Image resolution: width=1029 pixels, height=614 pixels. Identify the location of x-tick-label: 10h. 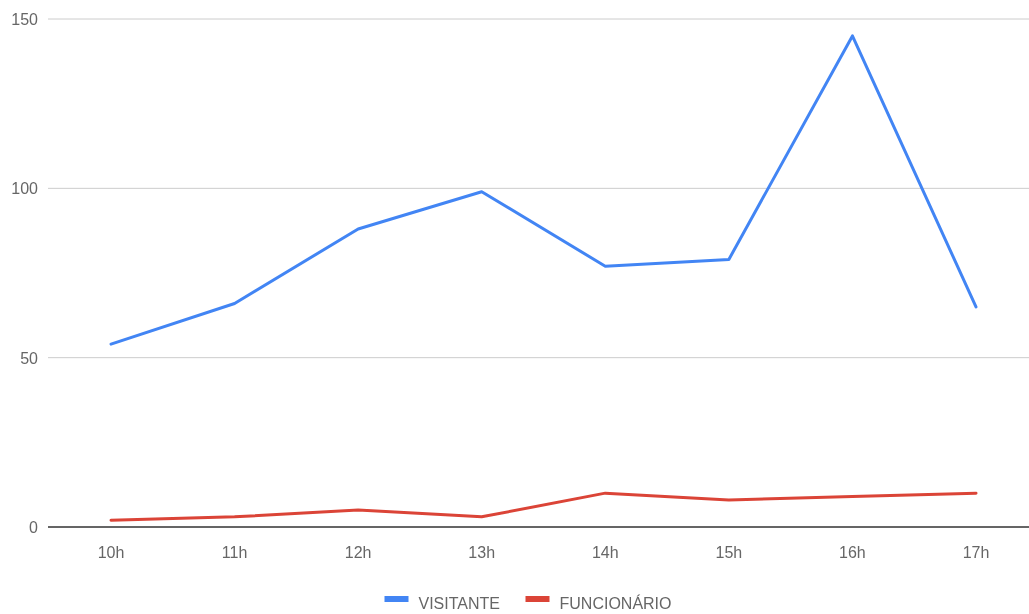
(111, 552).